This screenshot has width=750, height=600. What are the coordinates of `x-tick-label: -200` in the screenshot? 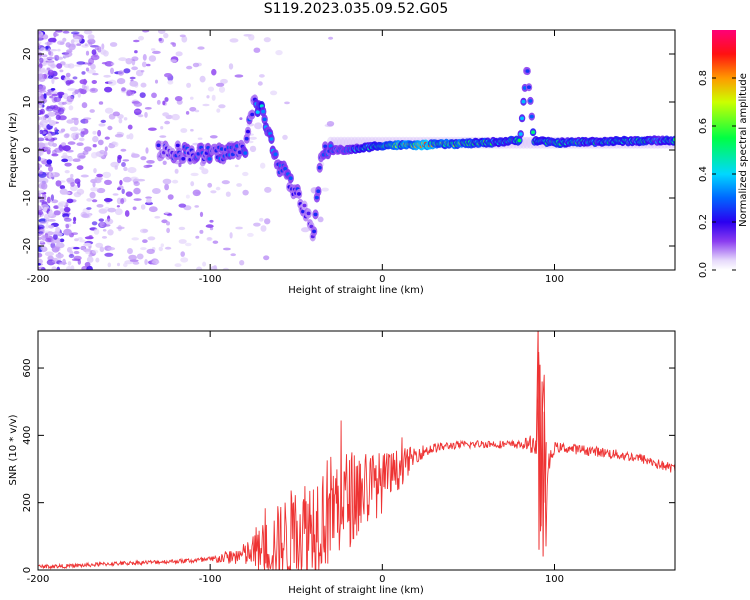 It's located at (38, 579).